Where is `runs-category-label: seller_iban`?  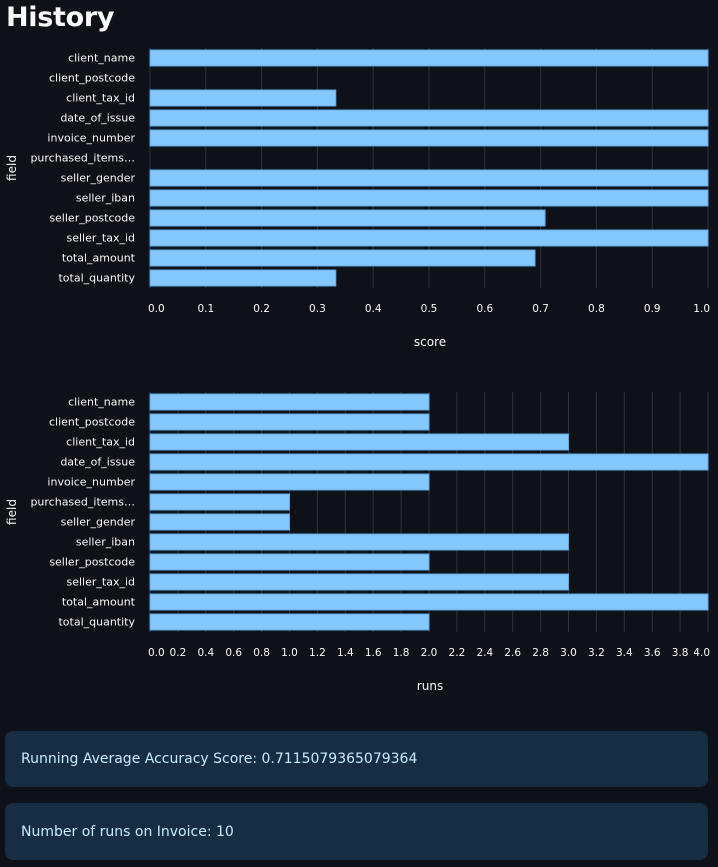 runs-category-label: seller_iban is located at coordinates (105, 542).